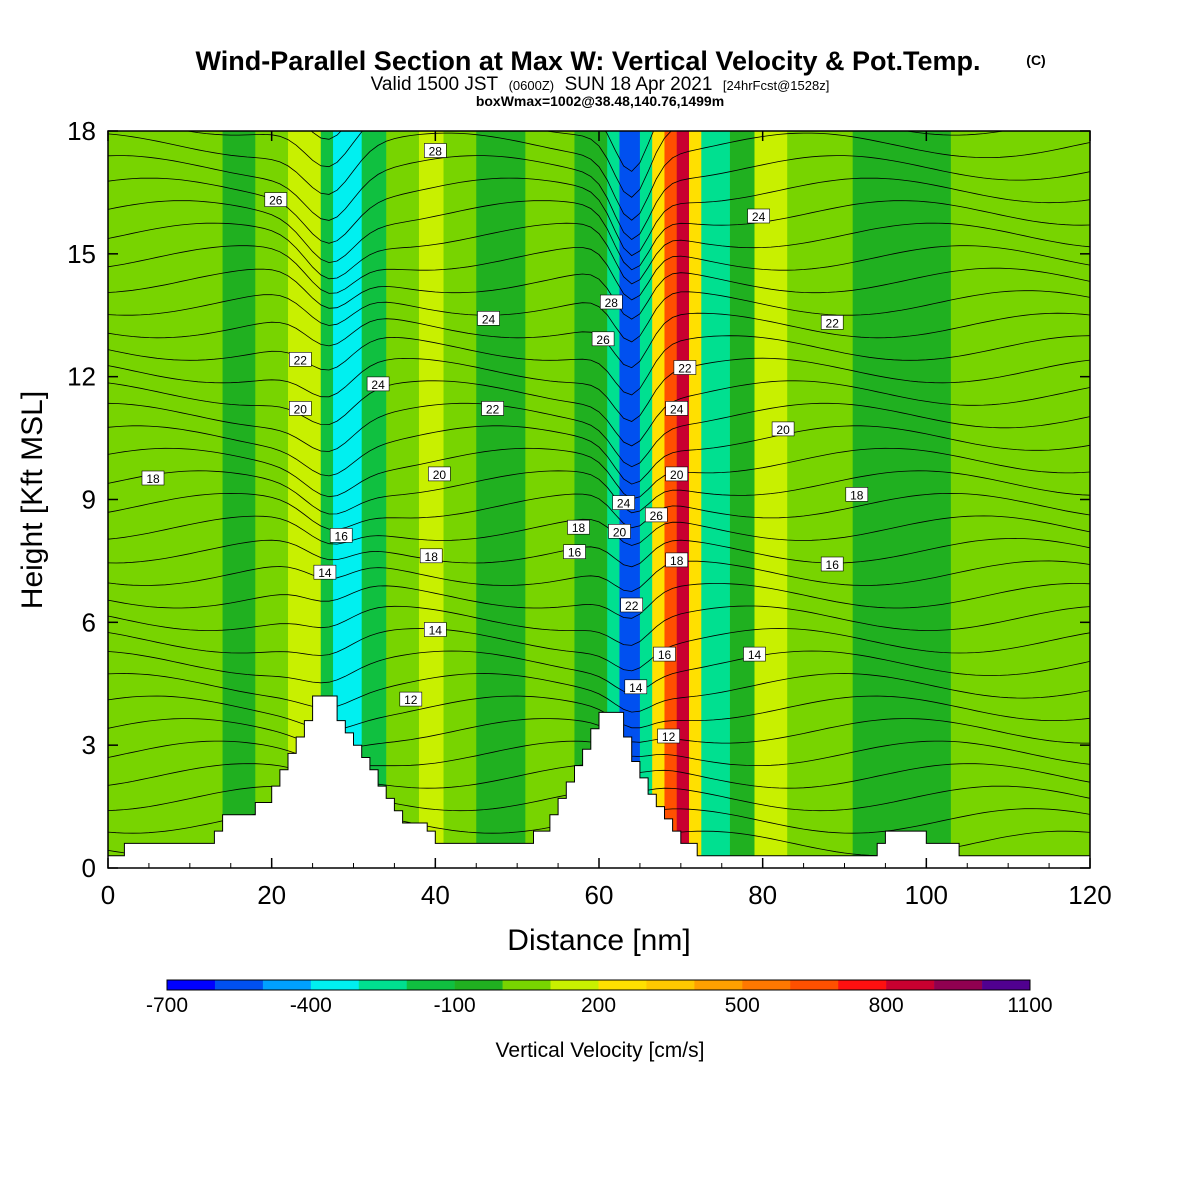 Image resolution: width=1200 pixels, height=1200 pixels. I want to click on contour-label-text: 20, so click(301, 409).